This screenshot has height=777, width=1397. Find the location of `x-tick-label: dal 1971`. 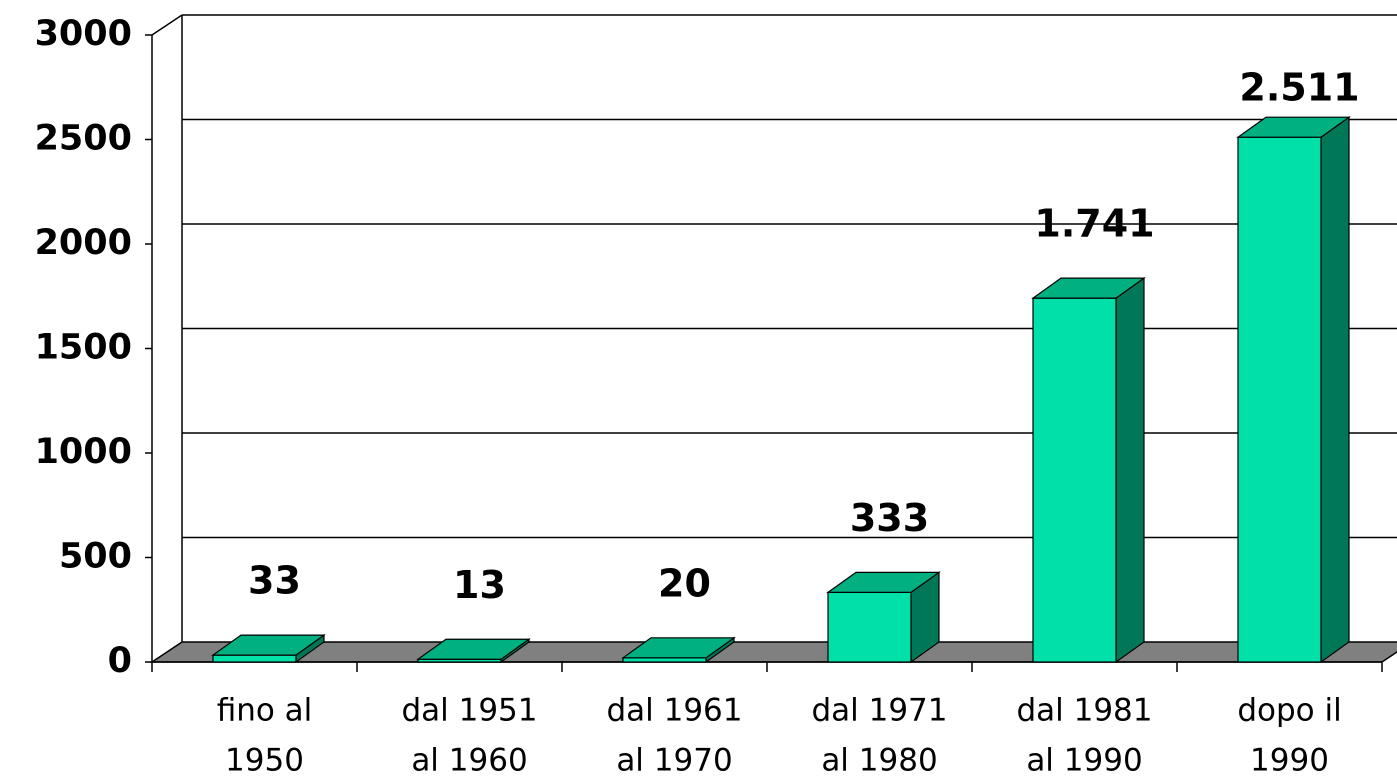

x-tick-label: dal 1971 is located at coordinates (879, 711).